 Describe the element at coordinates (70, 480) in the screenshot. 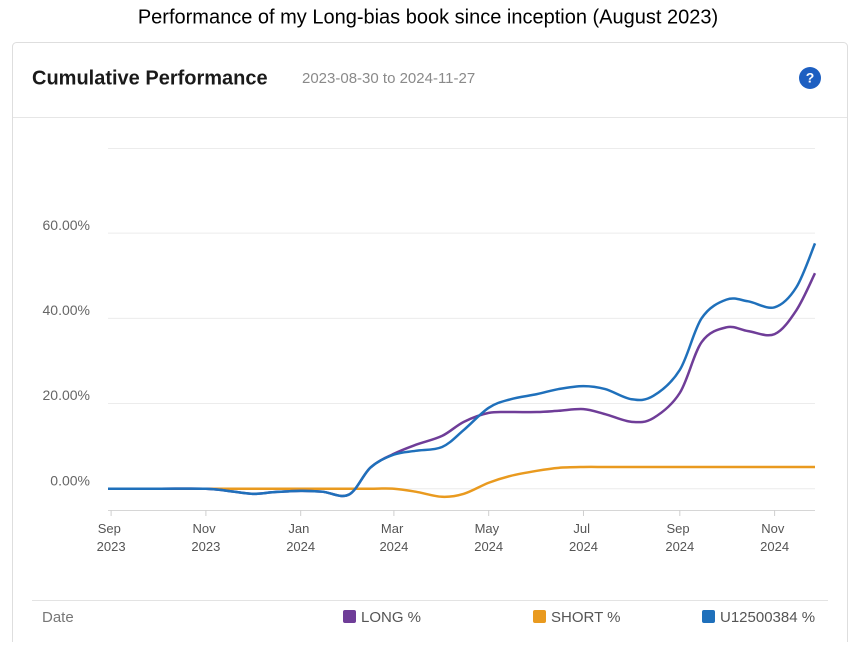

I see `y-tick-label: 0.00%` at that location.